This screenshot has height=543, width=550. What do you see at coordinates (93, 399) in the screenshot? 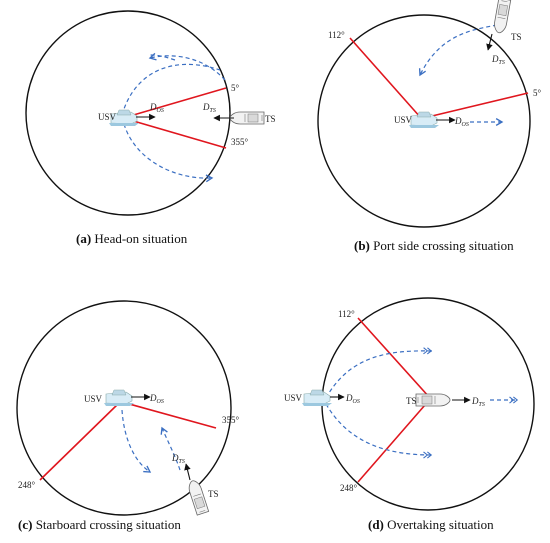
I see `panel-c-usv-label: USV` at bounding box center [93, 399].